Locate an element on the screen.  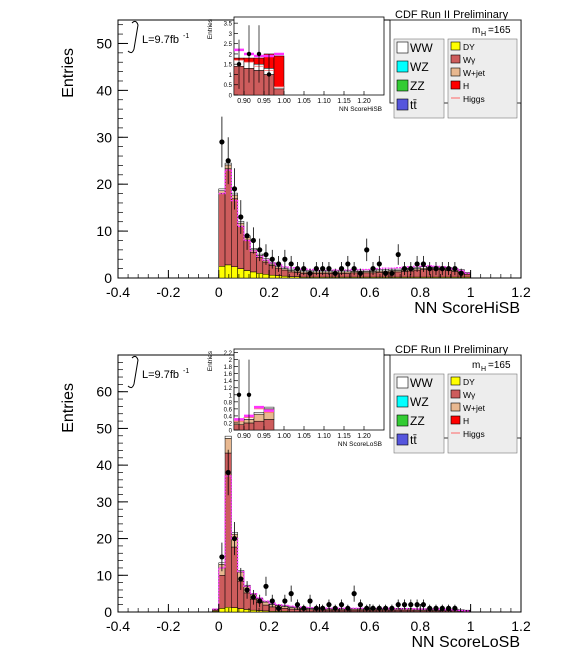
legend-label-col2-0: DY is located at coordinates (469, 47).